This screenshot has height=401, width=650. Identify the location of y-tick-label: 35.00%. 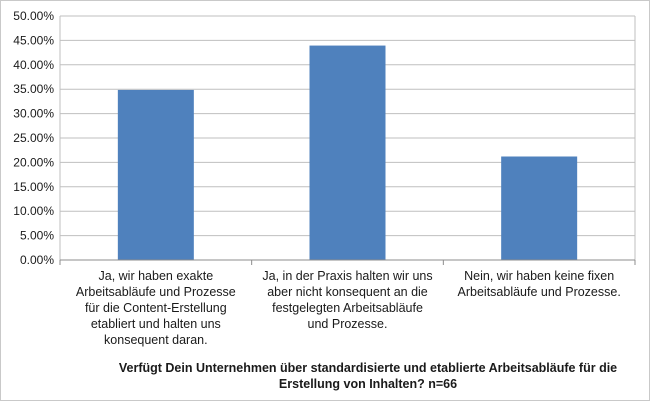
(33, 89).